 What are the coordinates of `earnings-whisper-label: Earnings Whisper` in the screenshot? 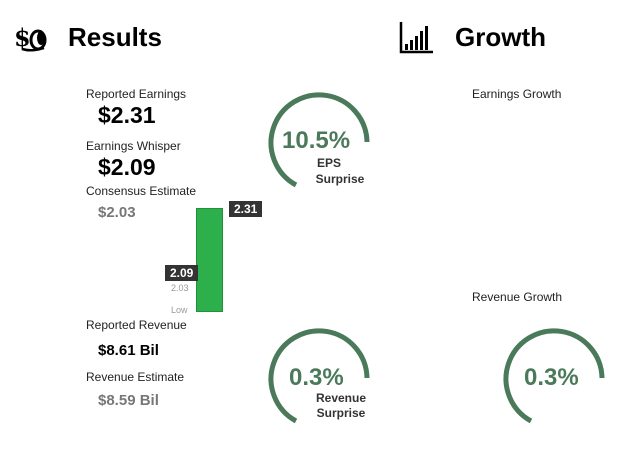 It's located at (133, 146).